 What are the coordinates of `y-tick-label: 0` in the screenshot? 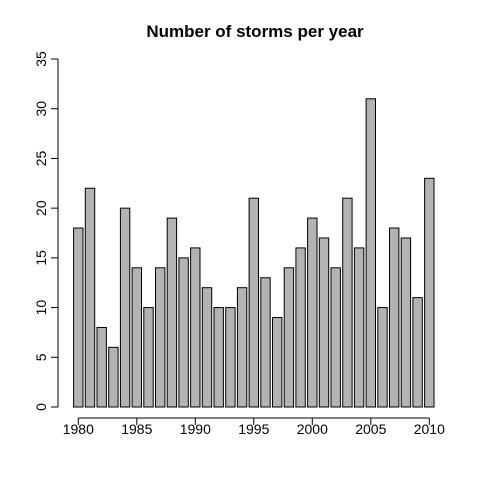 It's located at (41, 407).